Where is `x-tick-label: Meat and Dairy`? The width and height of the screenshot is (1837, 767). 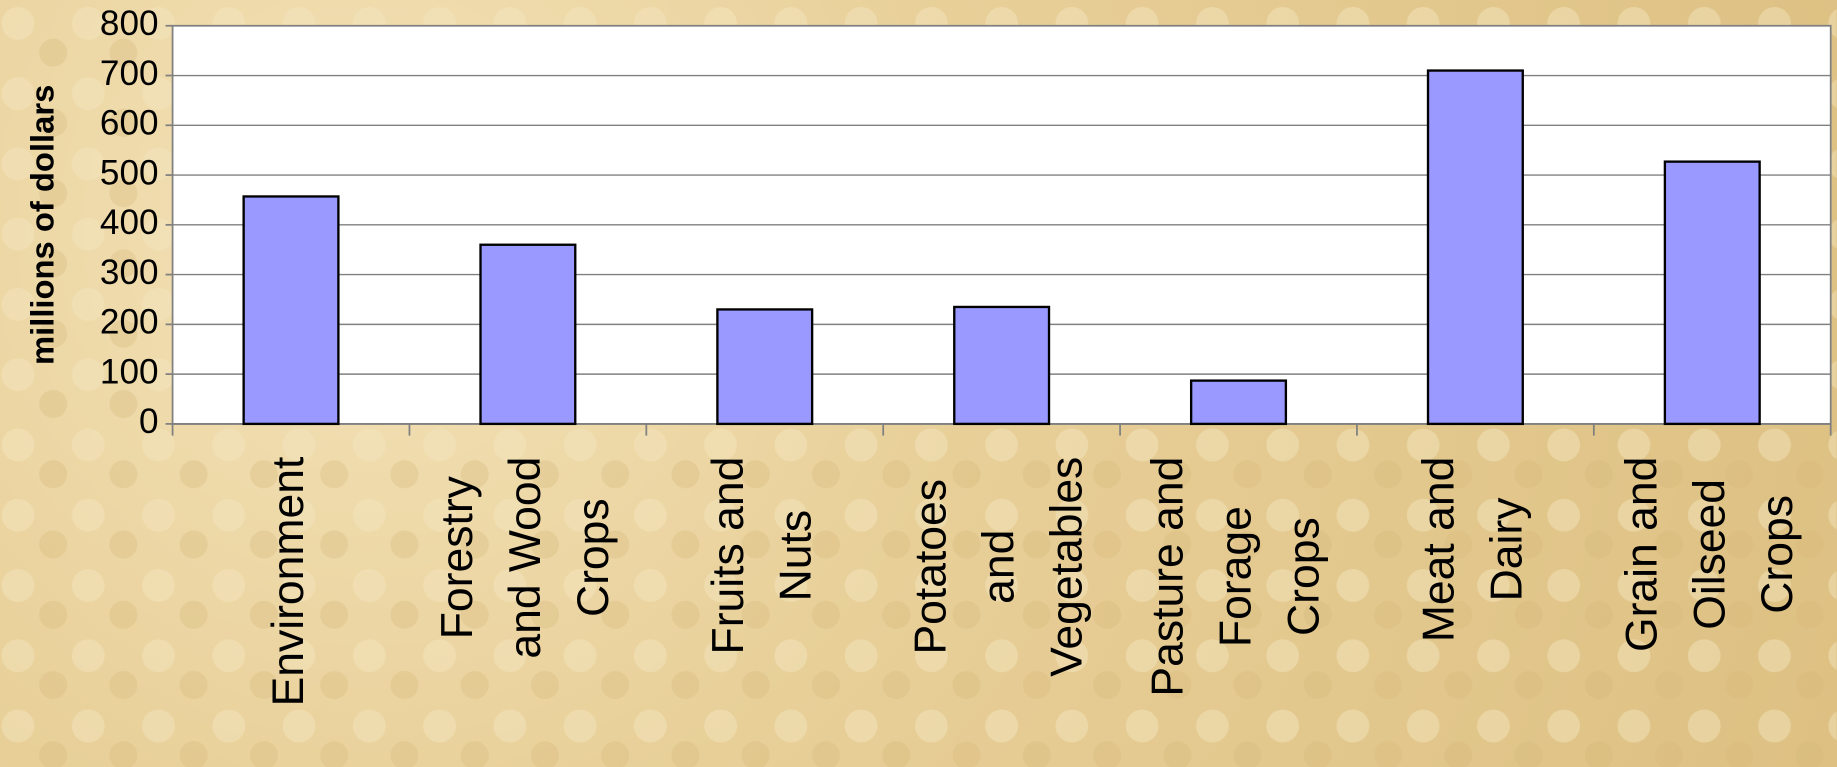 x-tick-label: Meat and Dairy is located at coordinates (1472, 549).